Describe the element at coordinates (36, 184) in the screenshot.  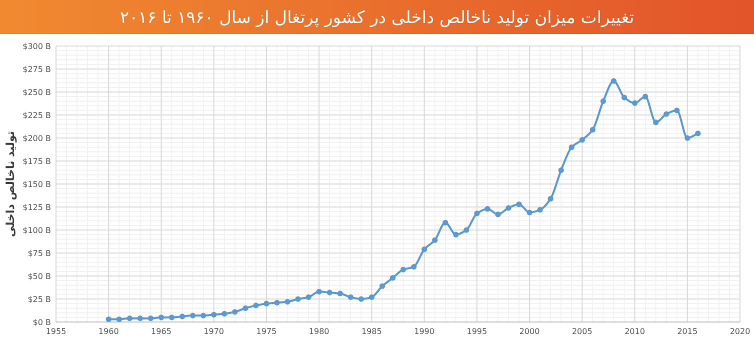
I see `y-tick-label: $150 B` at that location.